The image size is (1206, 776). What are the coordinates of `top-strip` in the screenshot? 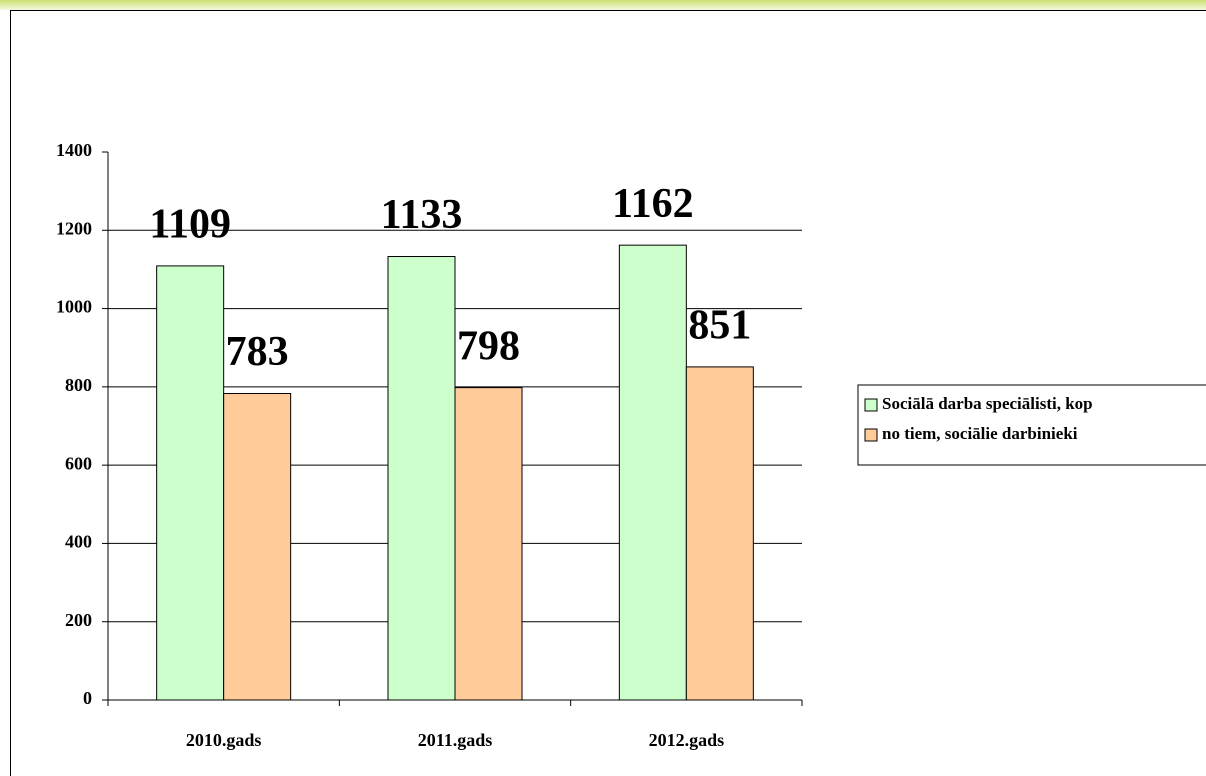 It's located at (603, 5).